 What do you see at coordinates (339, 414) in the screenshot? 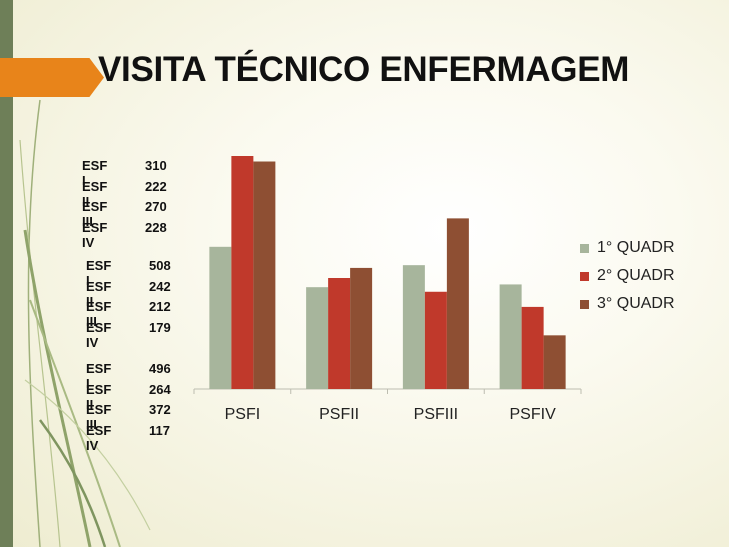
I see `x-tick-label: PSFII` at bounding box center [339, 414].